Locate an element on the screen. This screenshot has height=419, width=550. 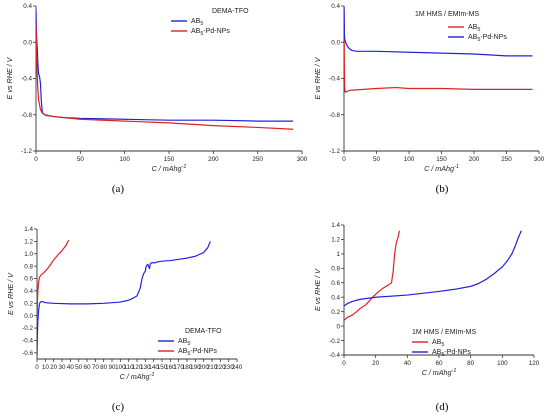
x-tick-label: 10 is located at coordinates (46, 367).